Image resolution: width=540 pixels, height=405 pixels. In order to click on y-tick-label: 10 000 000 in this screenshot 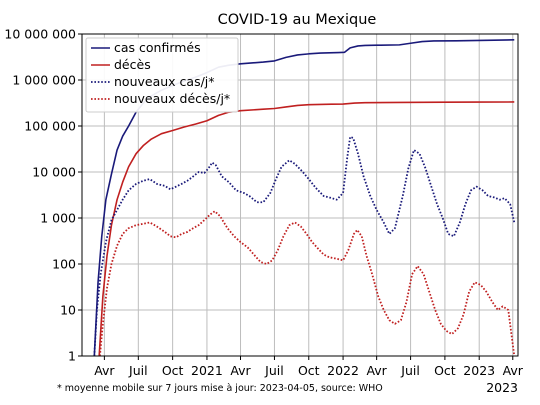, I will do `click(40, 34)`.